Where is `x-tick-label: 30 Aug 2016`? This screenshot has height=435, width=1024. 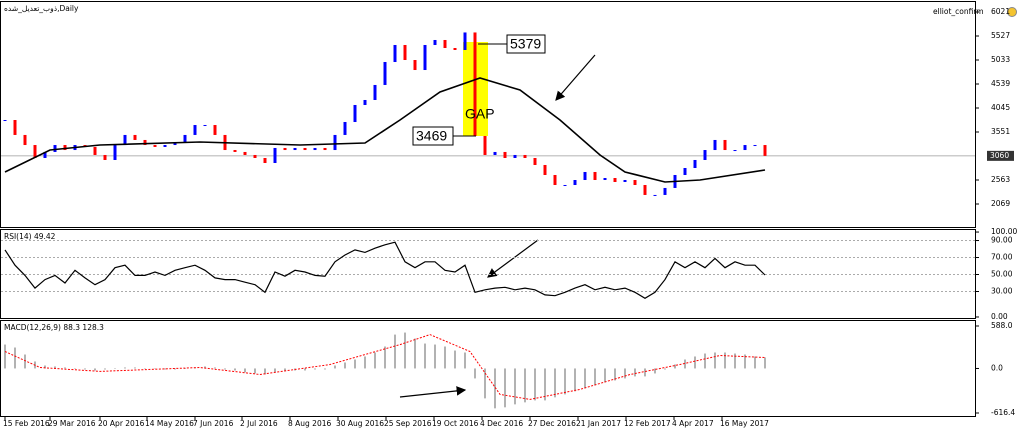 x-tick-label: 30 Aug 2016 is located at coordinates (360, 423).